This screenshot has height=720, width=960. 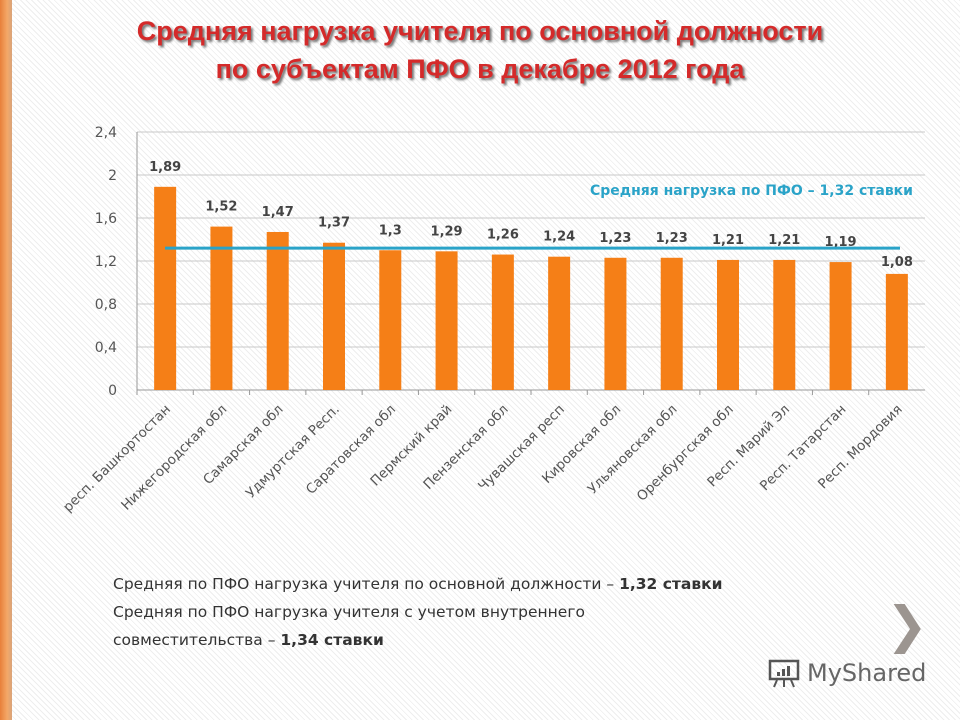 What do you see at coordinates (106, 348) in the screenshot?
I see `y-tick-label: 0,4` at bounding box center [106, 348].